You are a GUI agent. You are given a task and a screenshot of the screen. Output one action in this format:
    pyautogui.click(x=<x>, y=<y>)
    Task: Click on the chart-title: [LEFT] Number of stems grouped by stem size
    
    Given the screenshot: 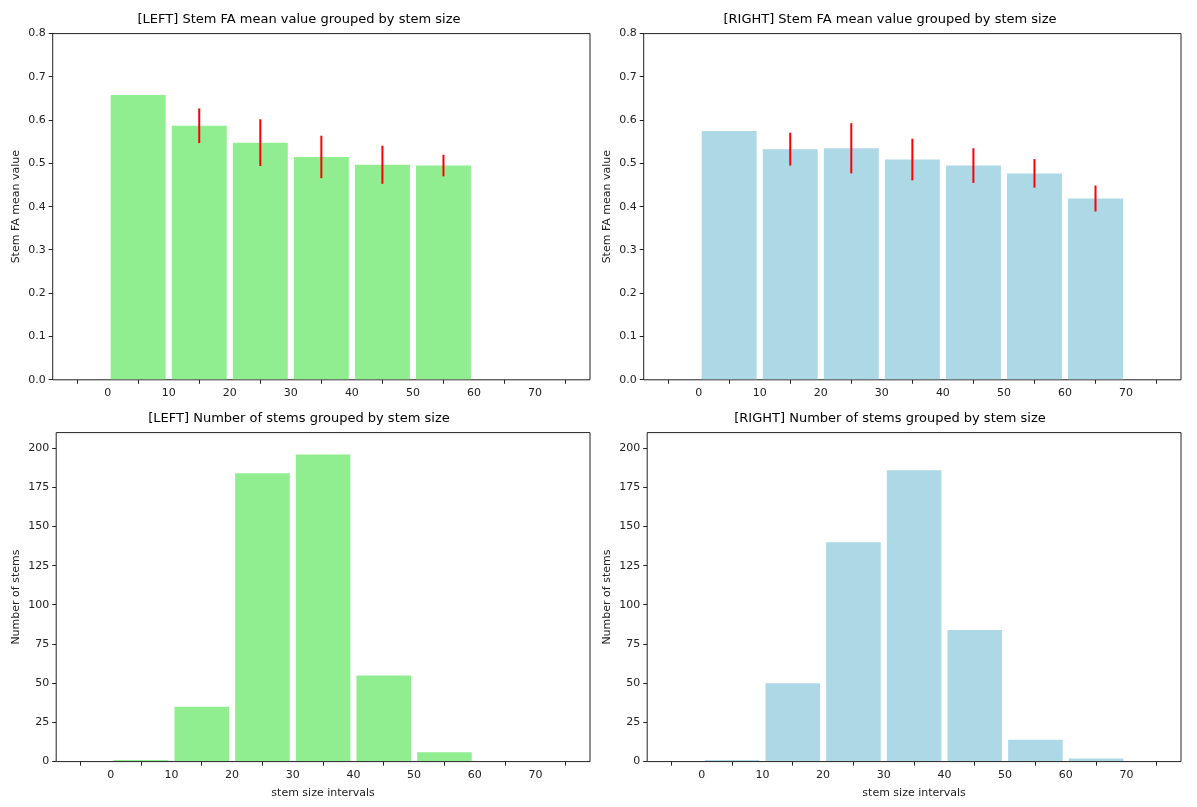 What is the action you would take?
    pyautogui.click(x=299, y=418)
    